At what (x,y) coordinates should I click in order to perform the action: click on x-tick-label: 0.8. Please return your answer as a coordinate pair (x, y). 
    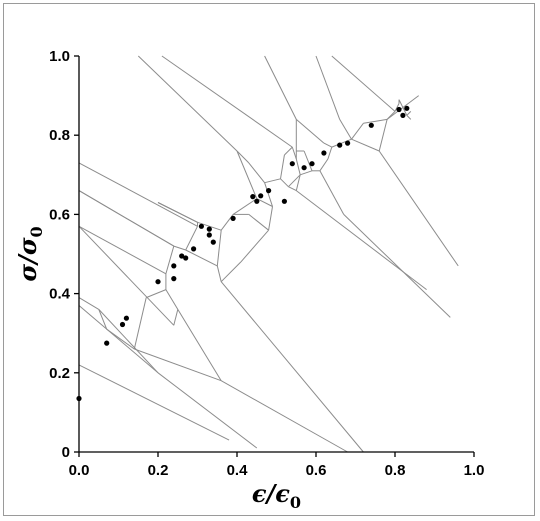
    Looking at the image, I should click on (395, 470).